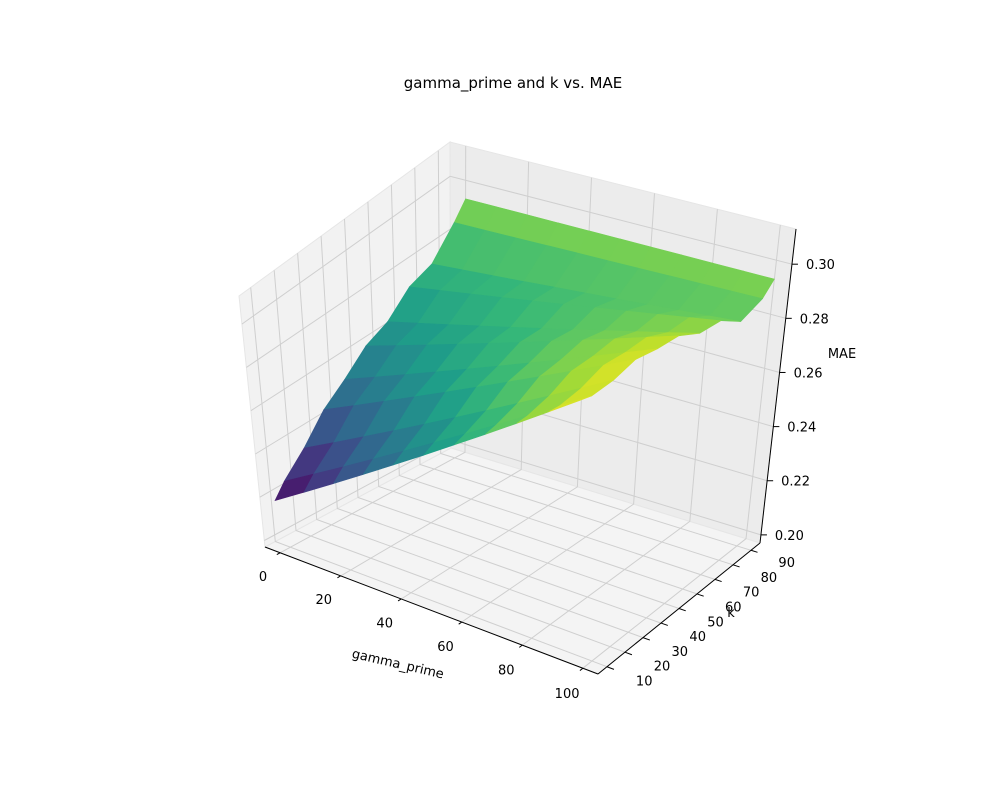  Describe the element at coordinates (567, 694) in the screenshot. I see `x-tick-label: 100` at that location.